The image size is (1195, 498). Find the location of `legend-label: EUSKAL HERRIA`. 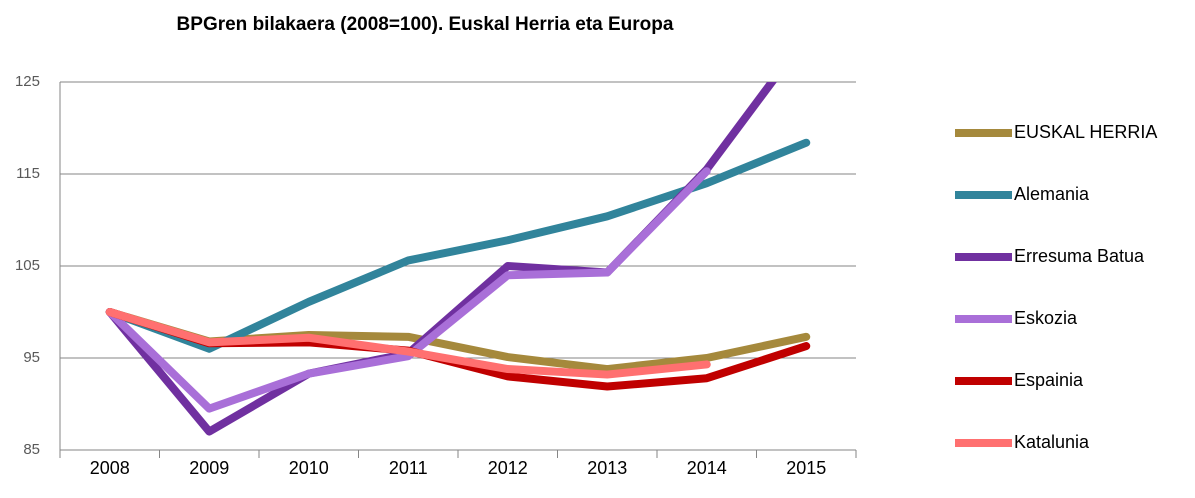

legend-label: EUSKAL HERRIA is located at coordinates (1085, 132).